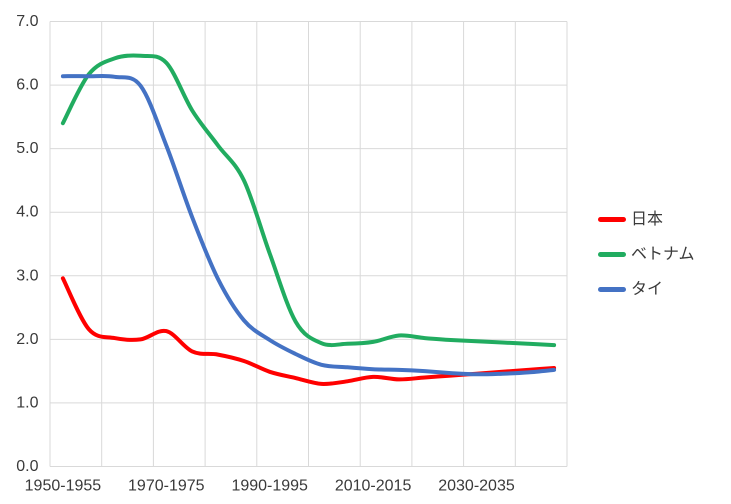  What do you see at coordinates (27, 402) in the screenshot?
I see `y-tick-label: 1.0` at bounding box center [27, 402].